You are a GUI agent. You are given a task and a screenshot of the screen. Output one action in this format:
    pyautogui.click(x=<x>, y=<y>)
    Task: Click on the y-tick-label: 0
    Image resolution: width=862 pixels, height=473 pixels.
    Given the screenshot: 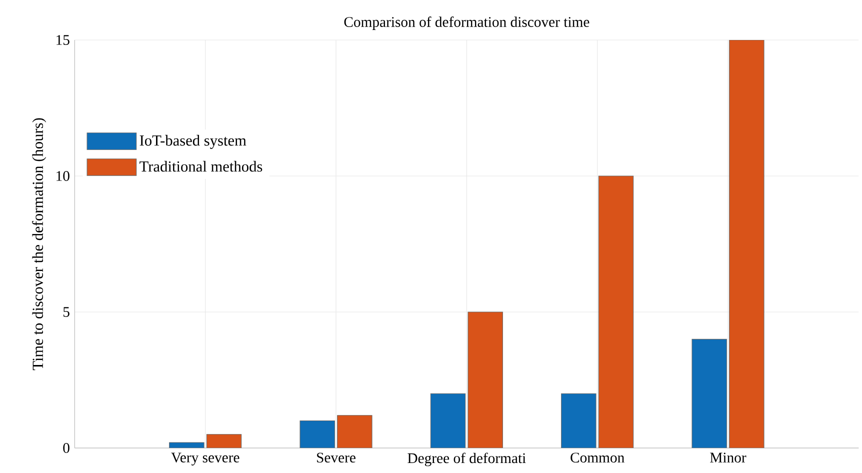 What is the action you would take?
    pyautogui.click(x=66, y=448)
    